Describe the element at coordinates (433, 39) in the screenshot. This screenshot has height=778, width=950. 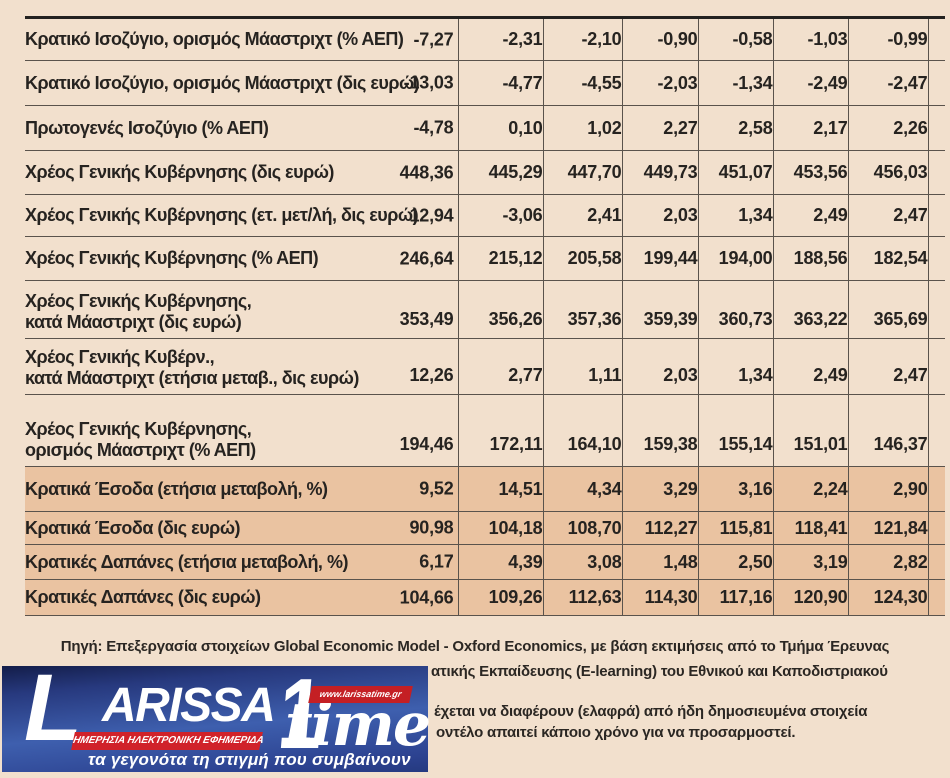
I see `cell-value: -7,27` at that location.